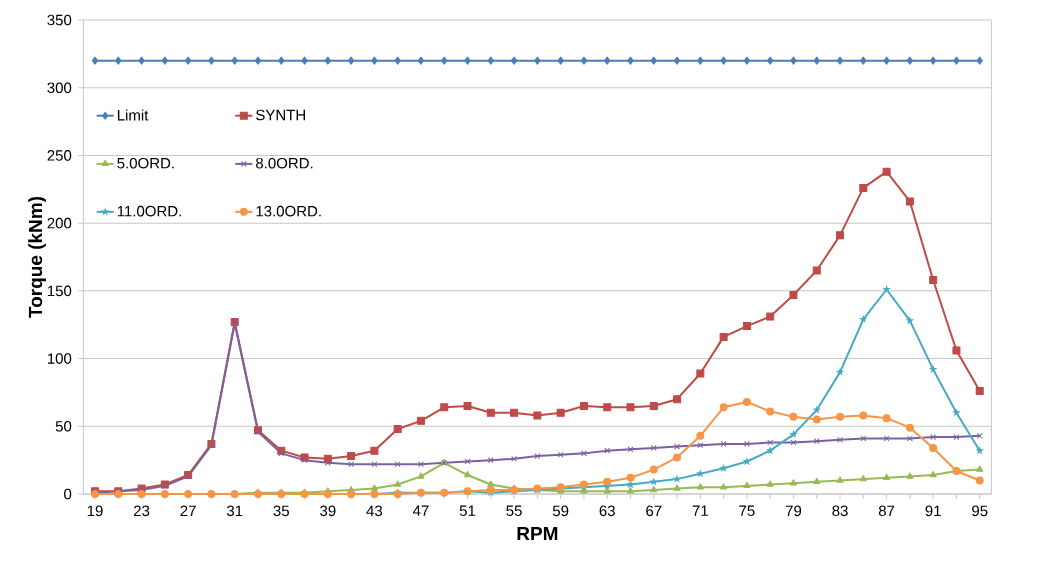  Describe the element at coordinates (980, 511) in the screenshot. I see `x-tick-label: 95` at that location.